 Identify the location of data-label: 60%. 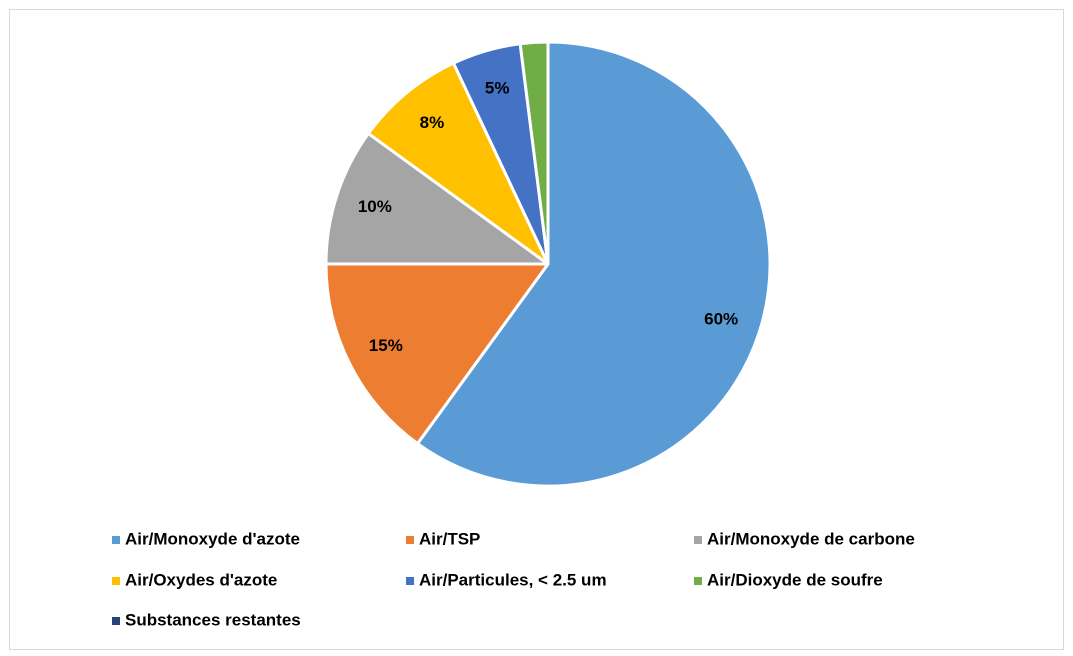
(721, 319).